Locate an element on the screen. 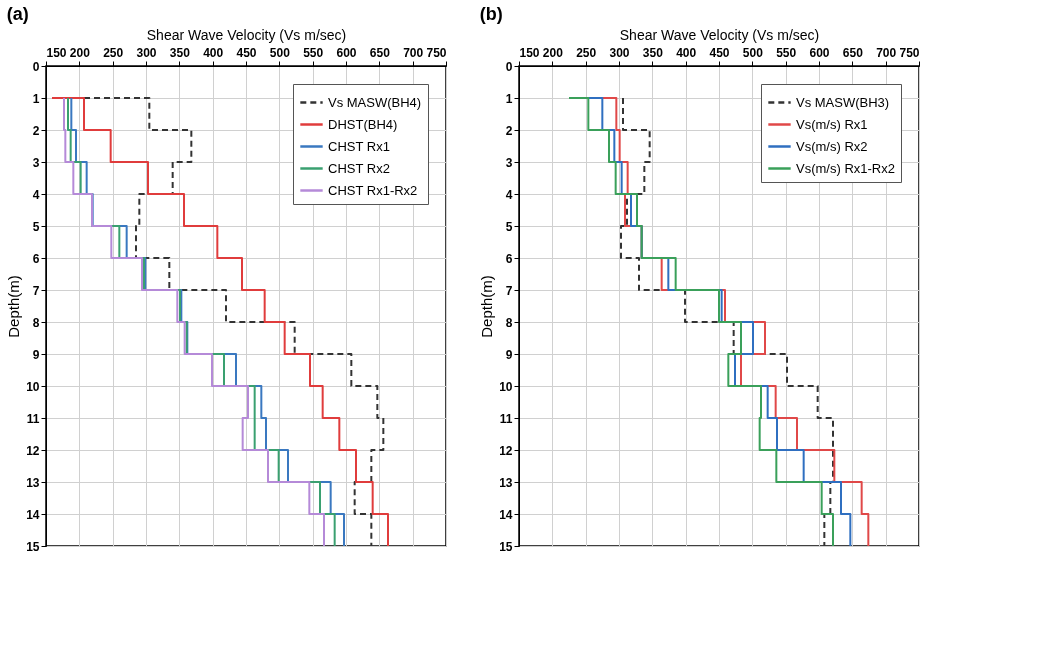 The width and height of the screenshot is (1054, 646). chart-title: (b) is located at coordinates (491, 14).